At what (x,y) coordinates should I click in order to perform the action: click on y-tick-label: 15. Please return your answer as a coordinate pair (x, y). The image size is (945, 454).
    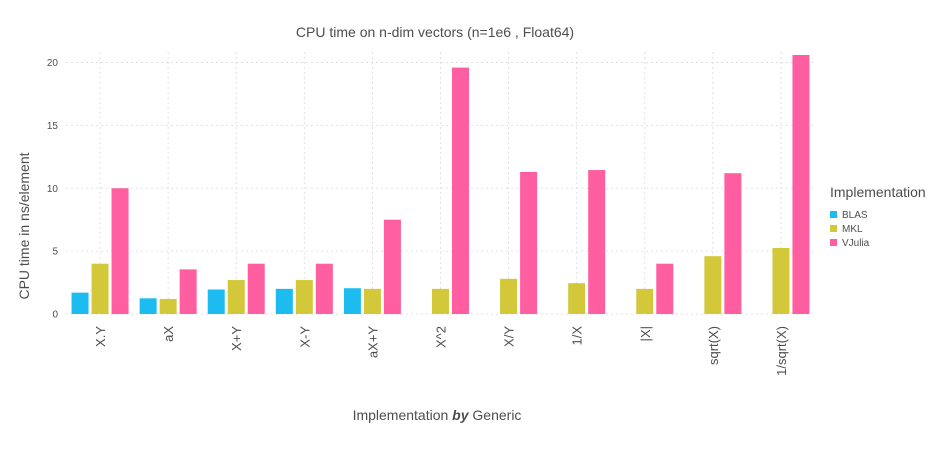
    Looking at the image, I should click on (53, 126).